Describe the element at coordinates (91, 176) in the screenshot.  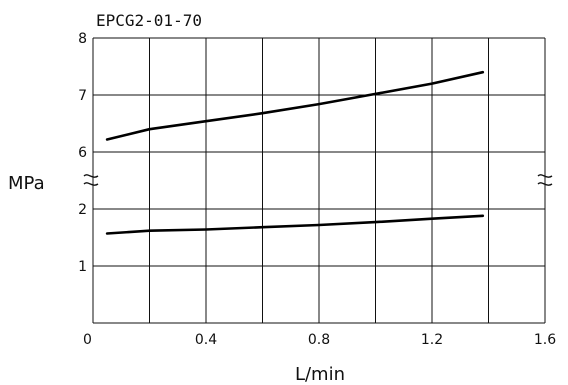
I see `axis-break-mark-left-top` at that location.